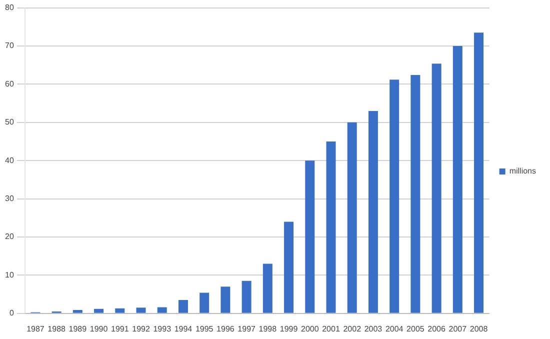 The image size is (550, 339). I want to click on x-tick-label: 1989, so click(78, 329).